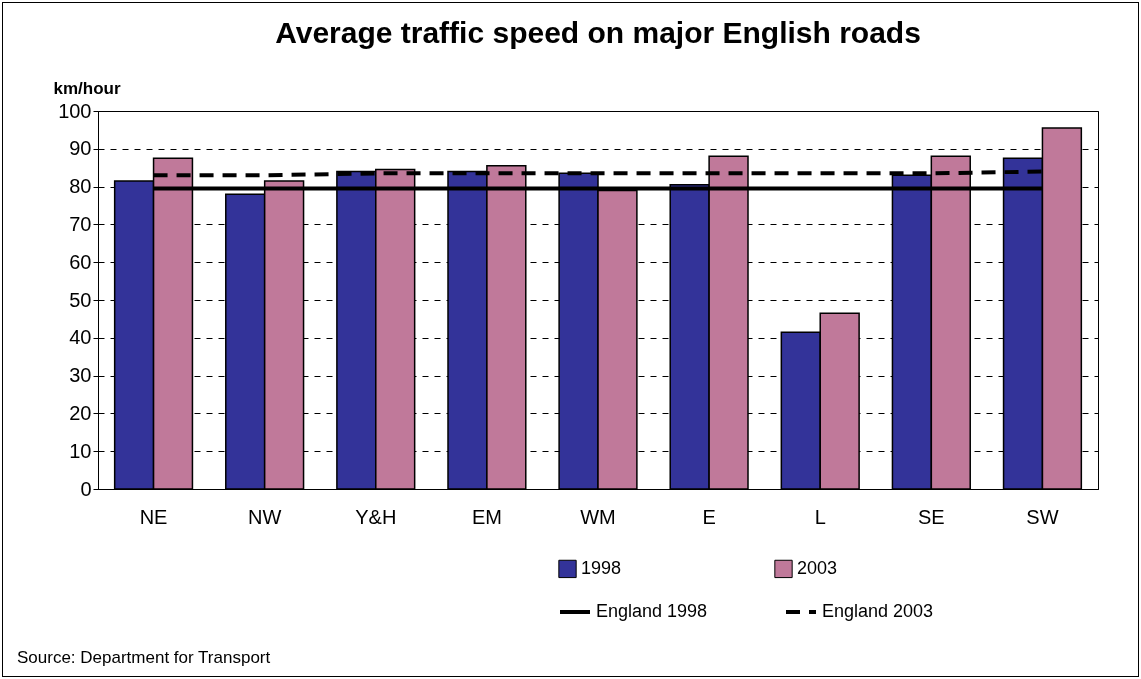  Describe the element at coordinates (820, 516) in the screenshot. I see `x-tick-label: L` at that location.